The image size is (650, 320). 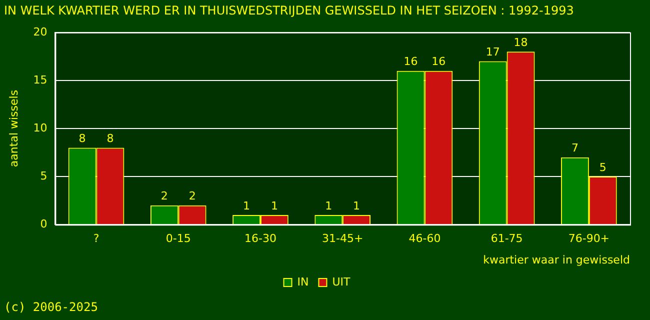 I want to click on x-tick-label: ?, so click(x=96, y=239).